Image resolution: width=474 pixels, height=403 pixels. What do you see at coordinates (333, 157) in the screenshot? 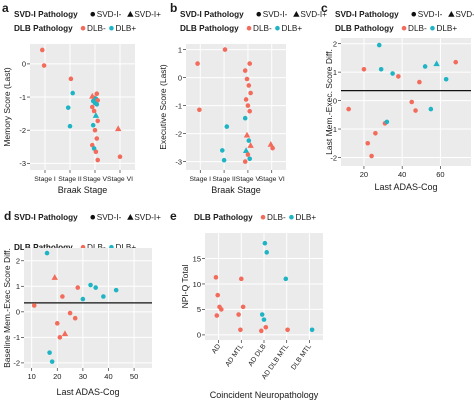
I see `tick-label-y: -2` at bounding box center [333, 157].